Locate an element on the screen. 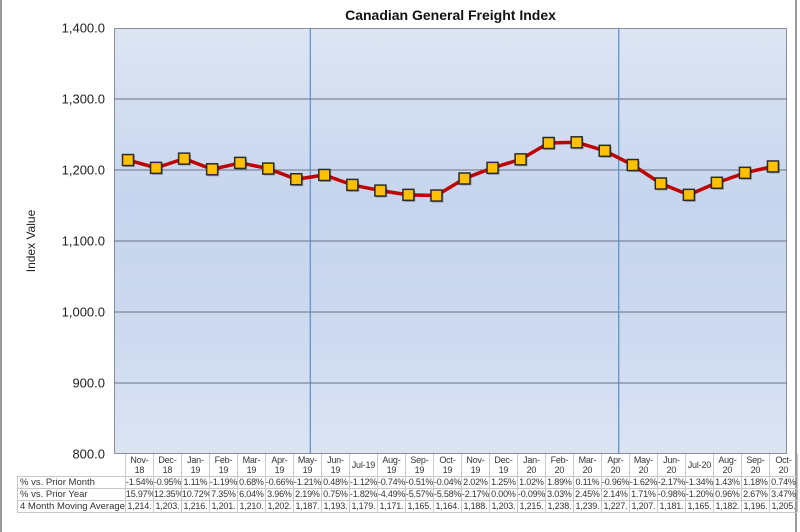  x-axis-category-label: Nov- 18 is located at coordinates (139, 465).